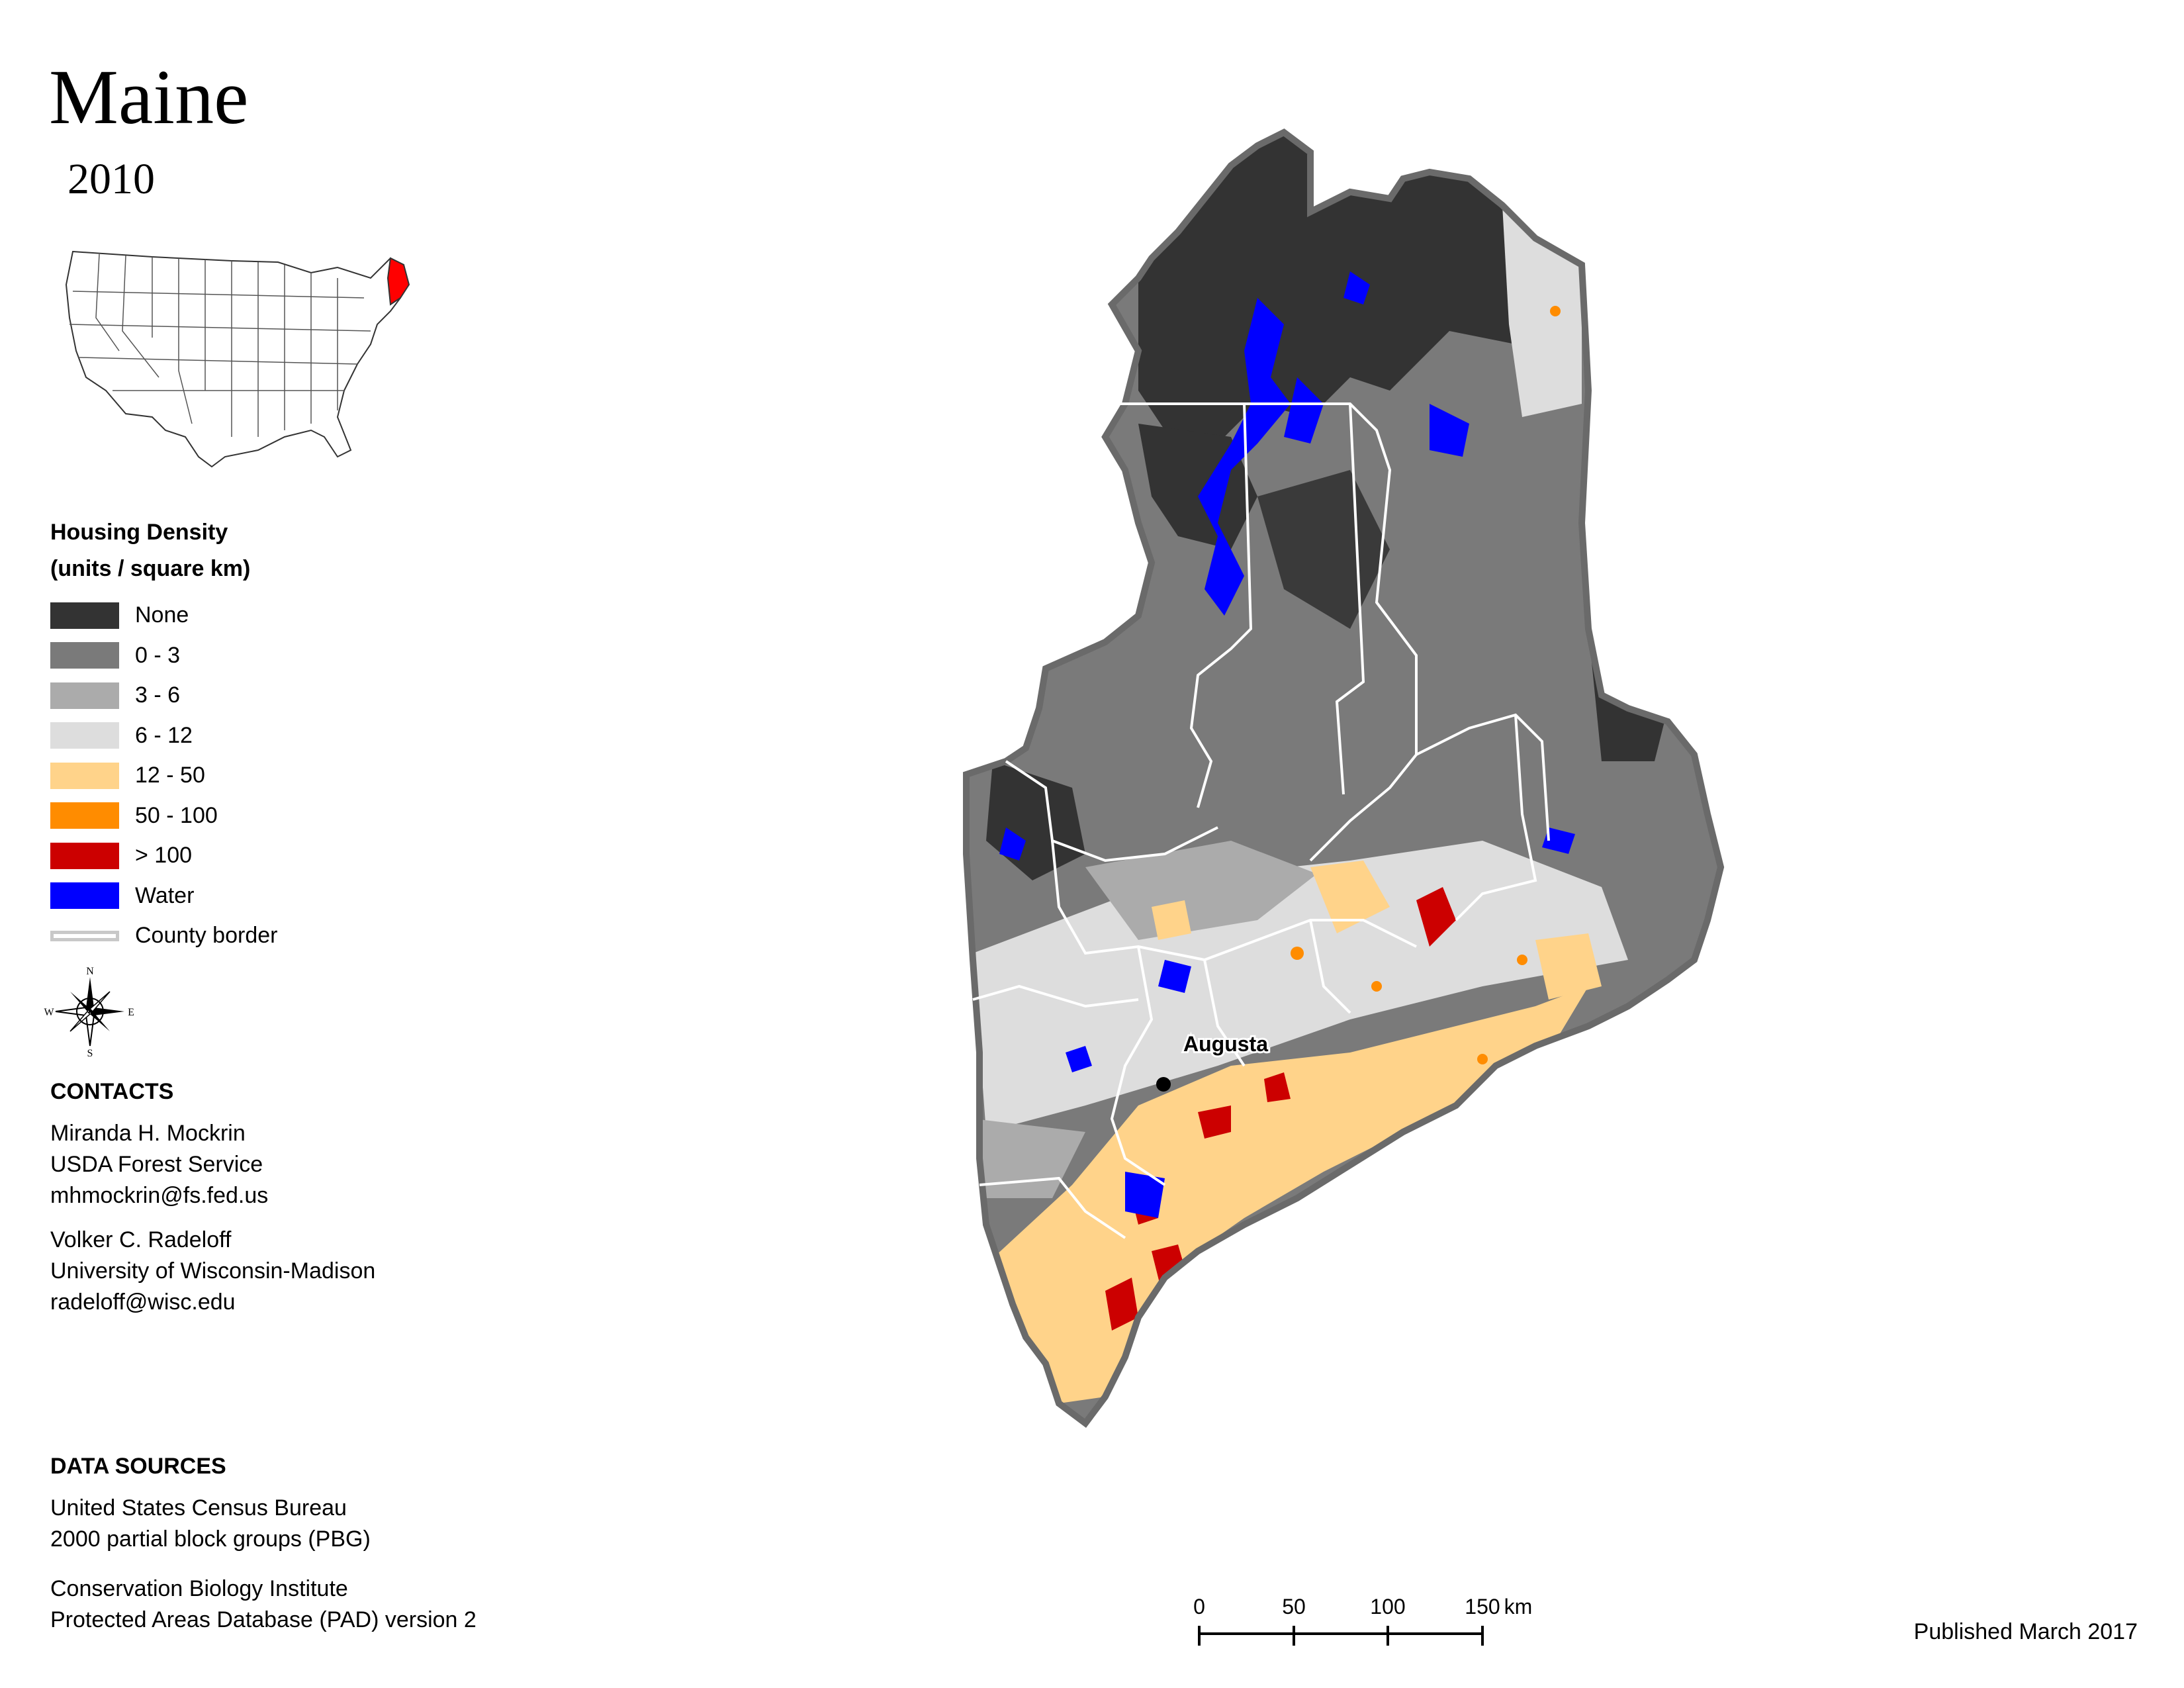  I want to click on contact-email: mhmockrin@fs.fed.us, so click(159, 1195).